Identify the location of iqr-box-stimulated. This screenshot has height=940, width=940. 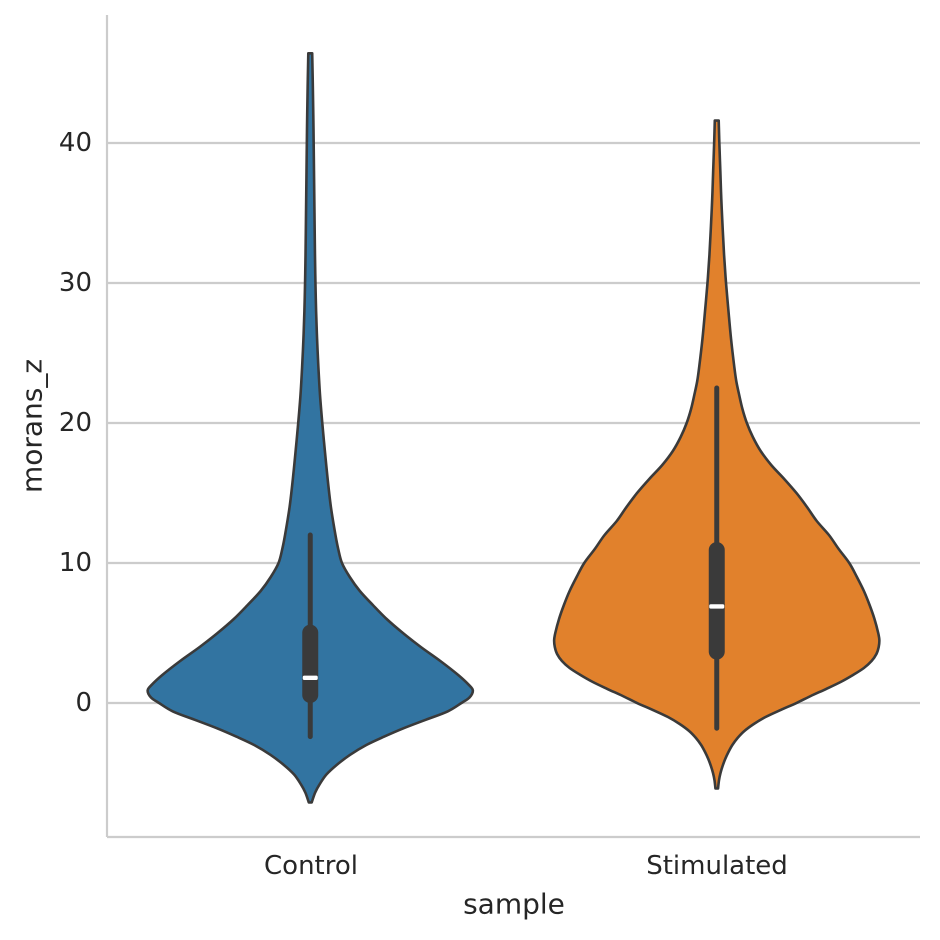
(716, 600).